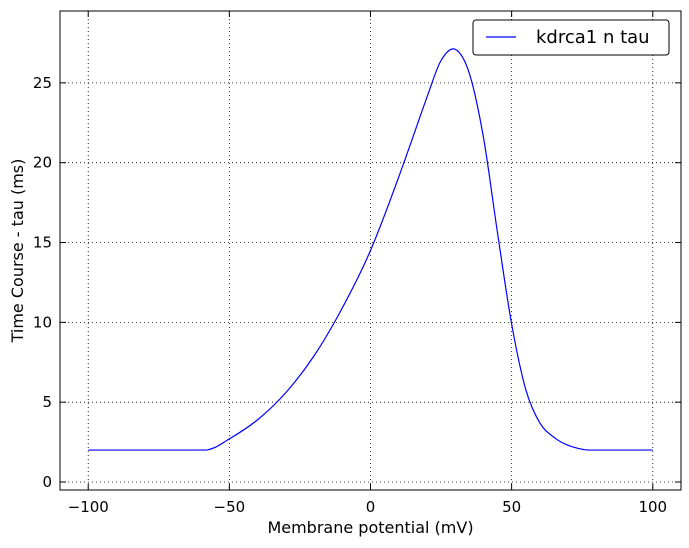 The width and height of the screenshot is (689, 548). What do you see at coordinates (652, 507) in the screenshot?
I see `x-tick-label: 100` at bounding box center [652, 507].